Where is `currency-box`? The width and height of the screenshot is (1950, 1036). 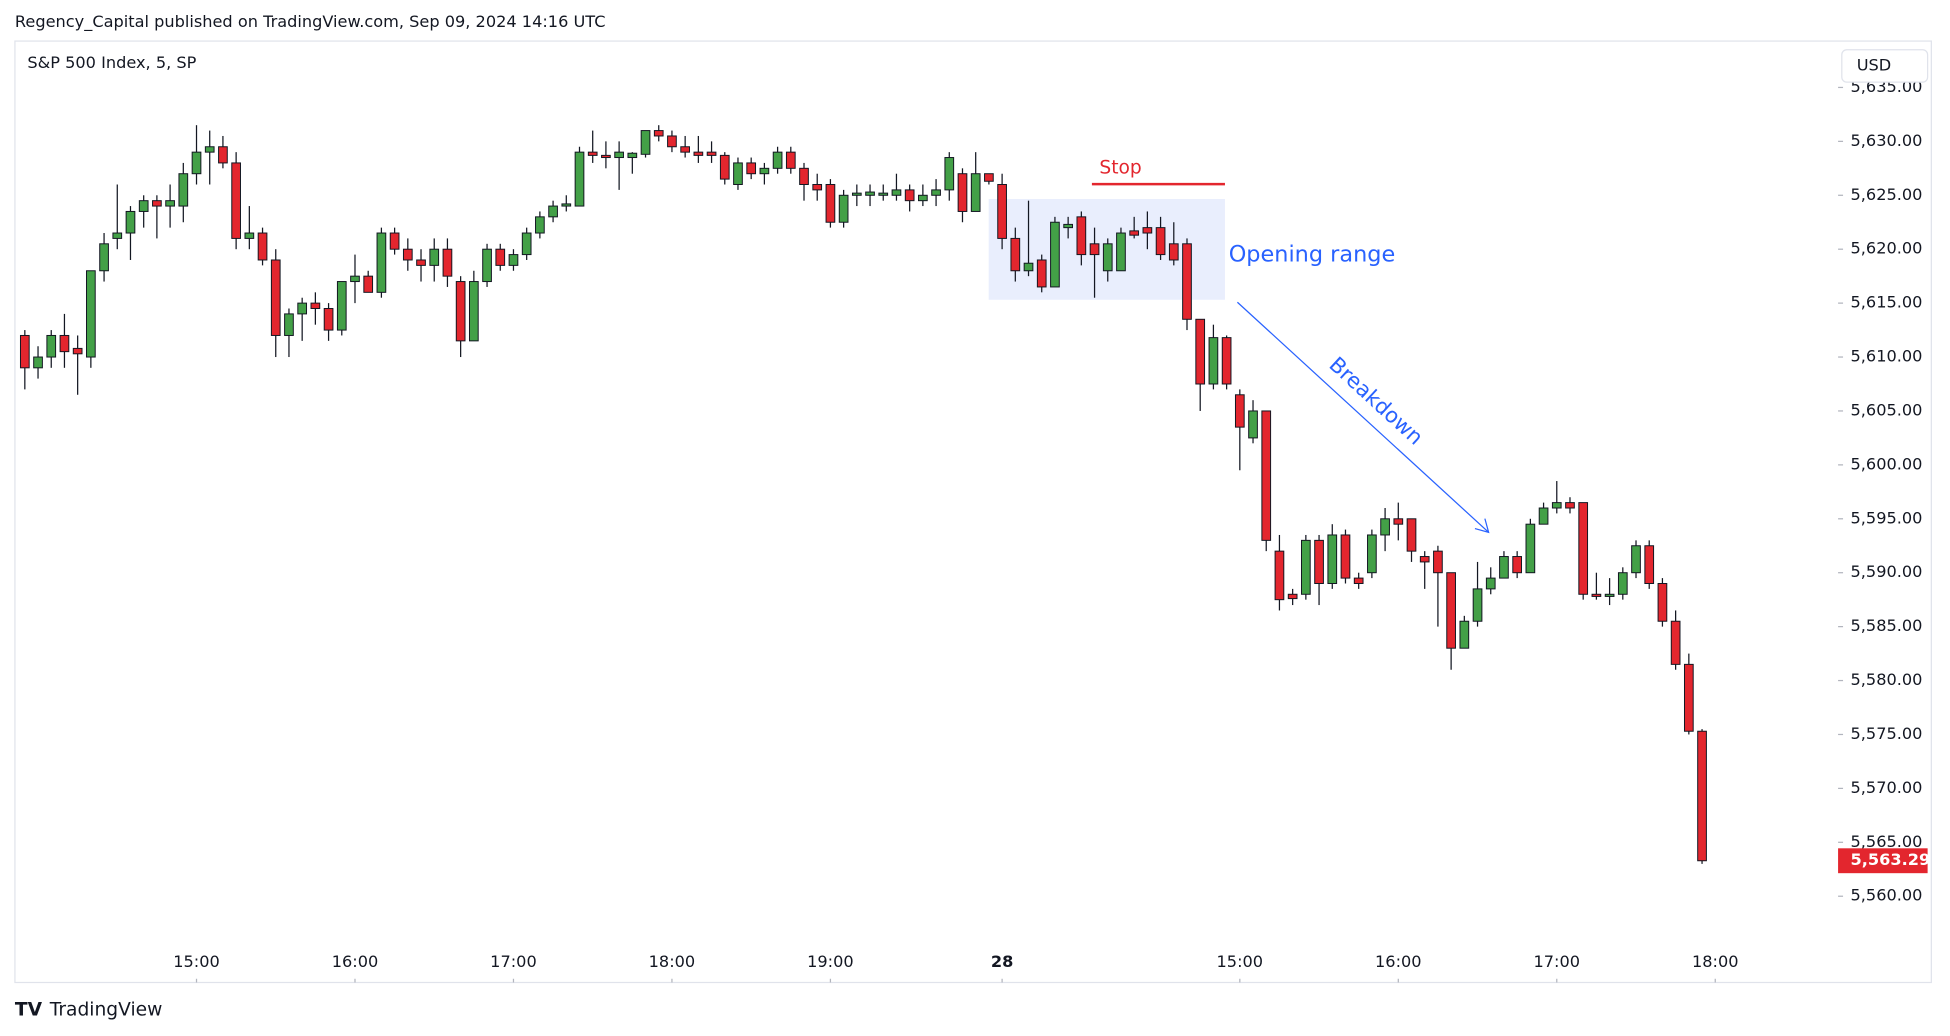 currency-box is located at coordinates (1885, 66).